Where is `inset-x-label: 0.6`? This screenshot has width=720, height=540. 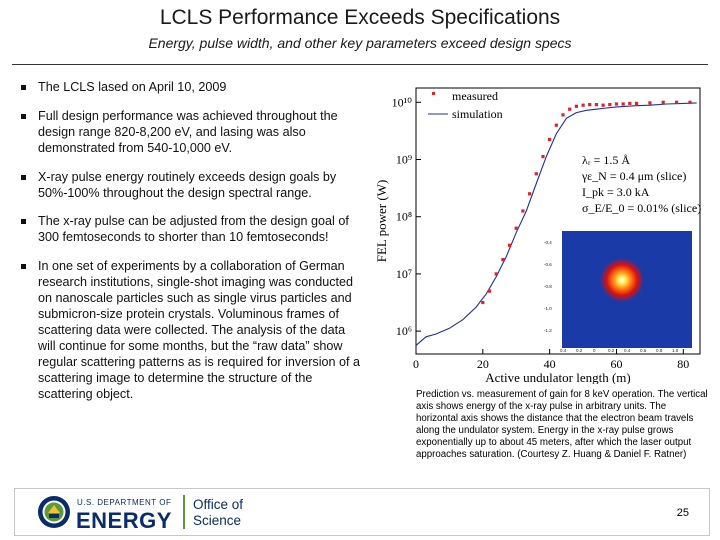 inset-x-label: 0.6 is located at coordinates (643, 350).